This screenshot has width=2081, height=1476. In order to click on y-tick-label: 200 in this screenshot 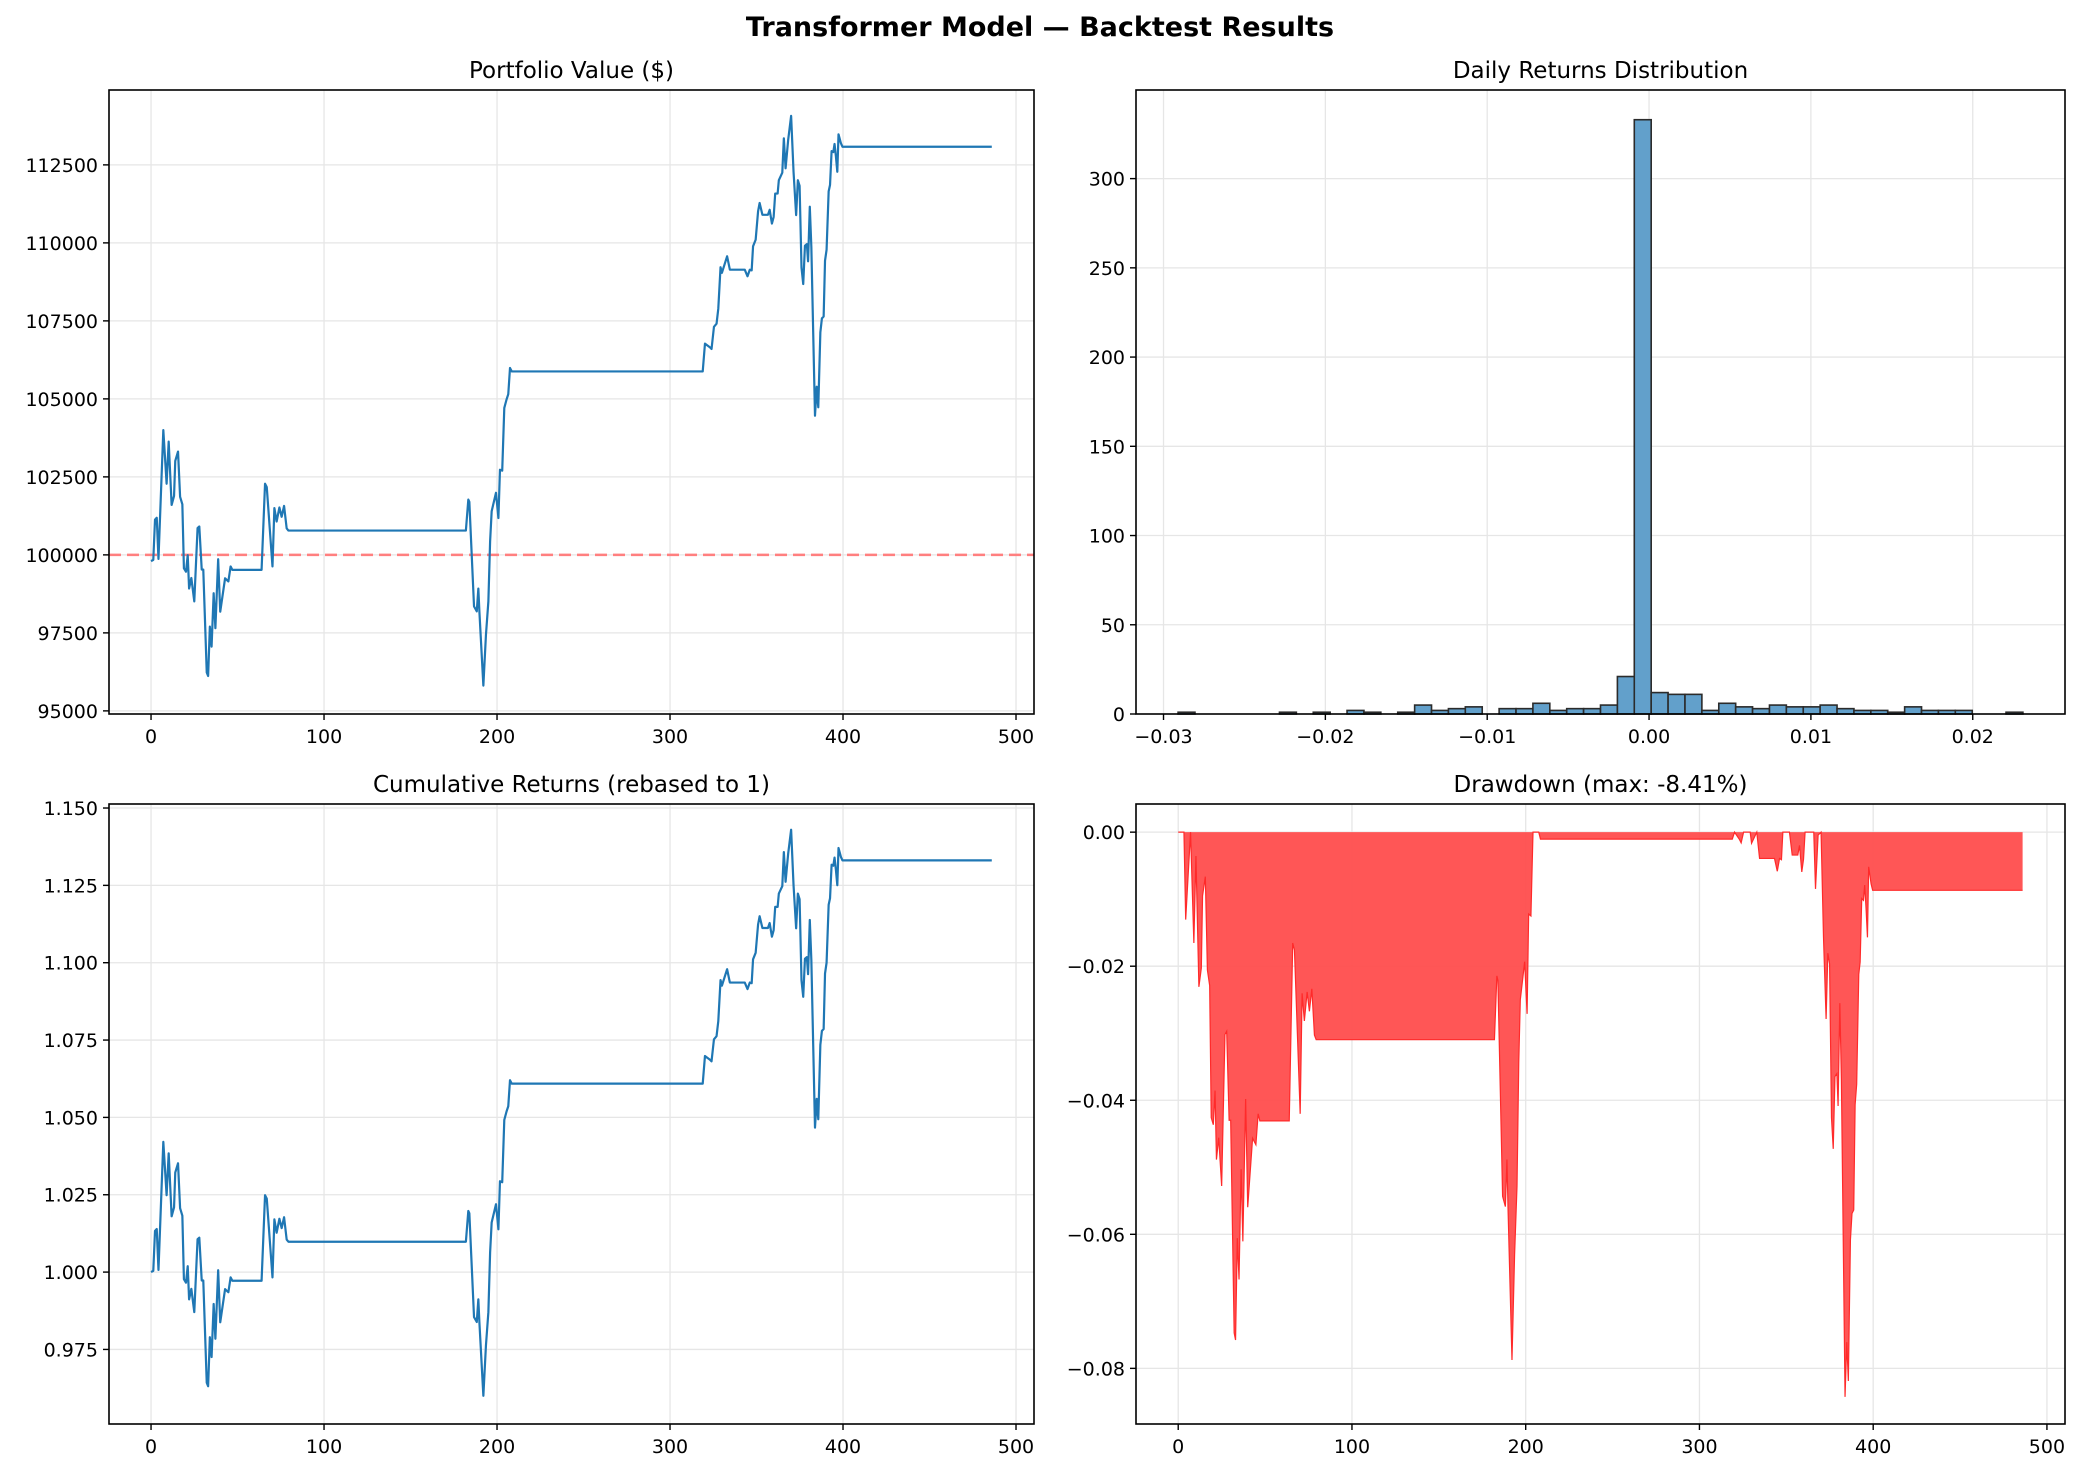, I will do `click(1107, 358)`.